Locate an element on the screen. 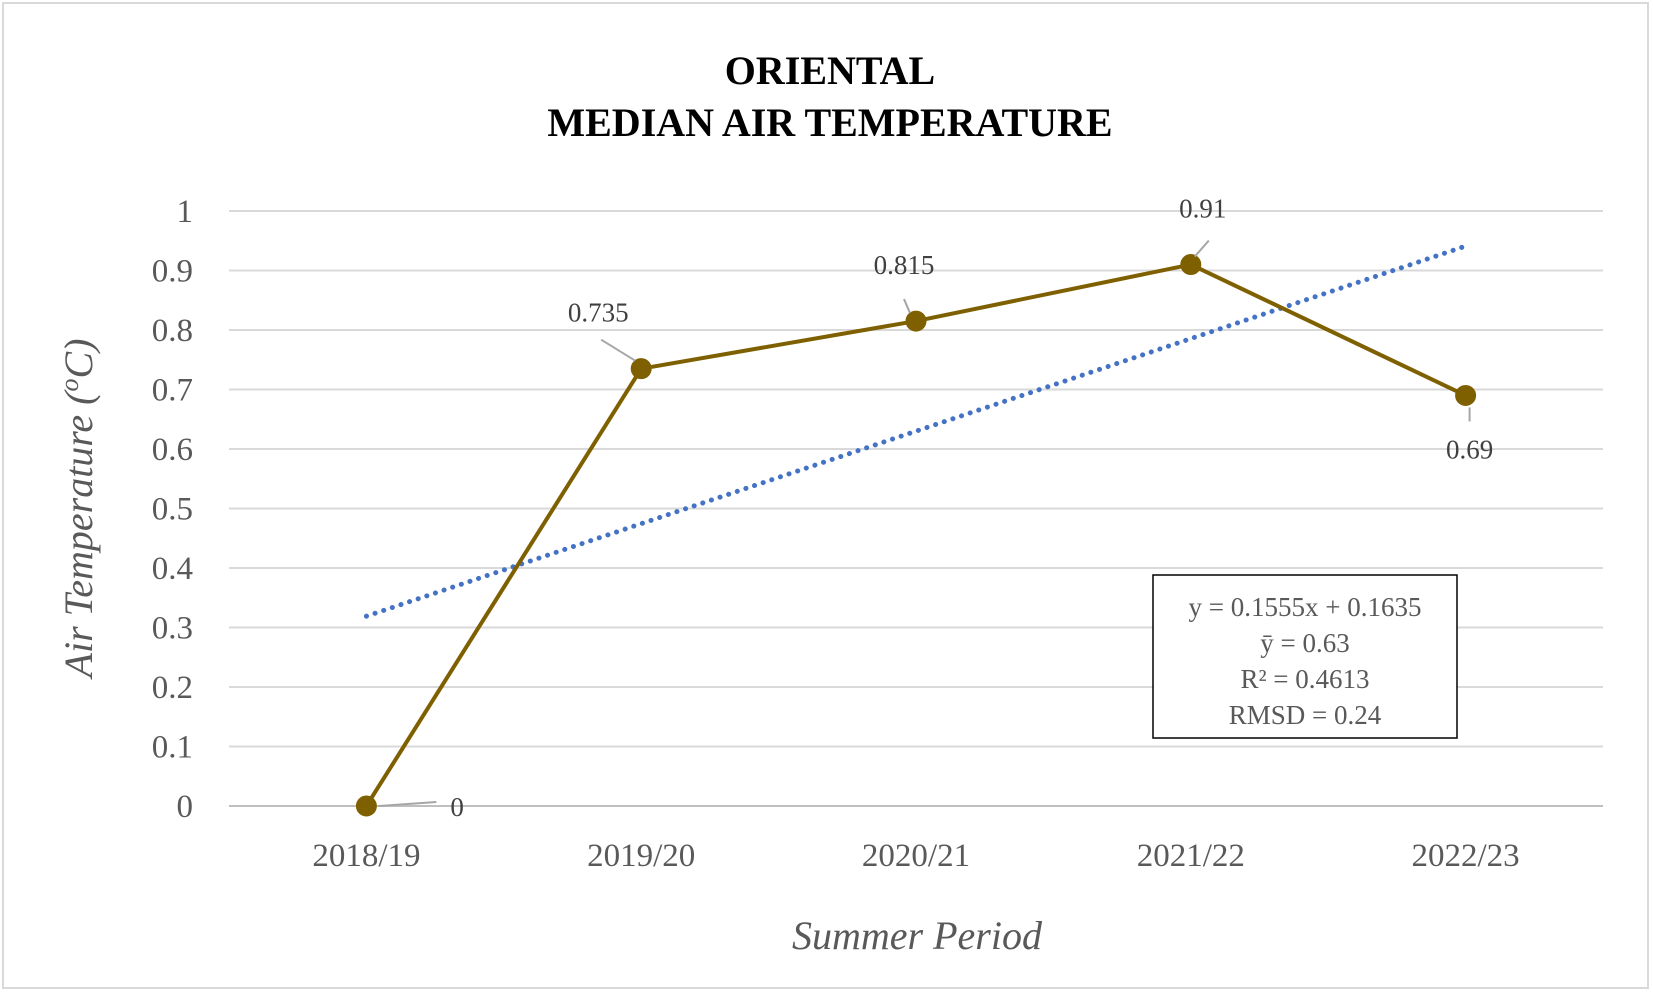 The image size is (1653, 993). y-tick-label: 0.5 is located at coordinates (172, 510).